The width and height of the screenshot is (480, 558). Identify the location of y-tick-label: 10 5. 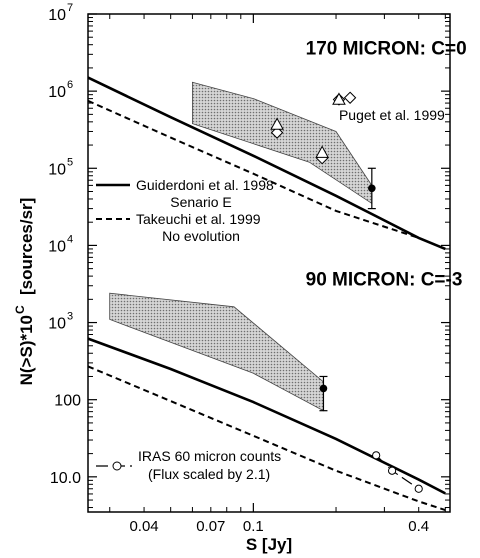
(60, 167).